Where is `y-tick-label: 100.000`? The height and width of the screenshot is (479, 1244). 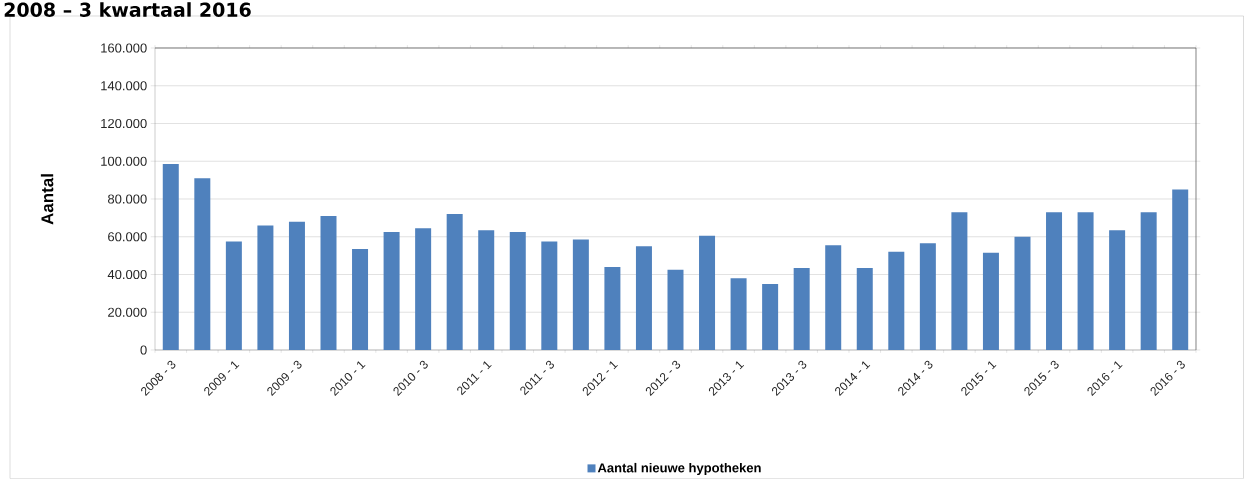
y-tick-label: 100.000 is located at coordinates (124, 161).